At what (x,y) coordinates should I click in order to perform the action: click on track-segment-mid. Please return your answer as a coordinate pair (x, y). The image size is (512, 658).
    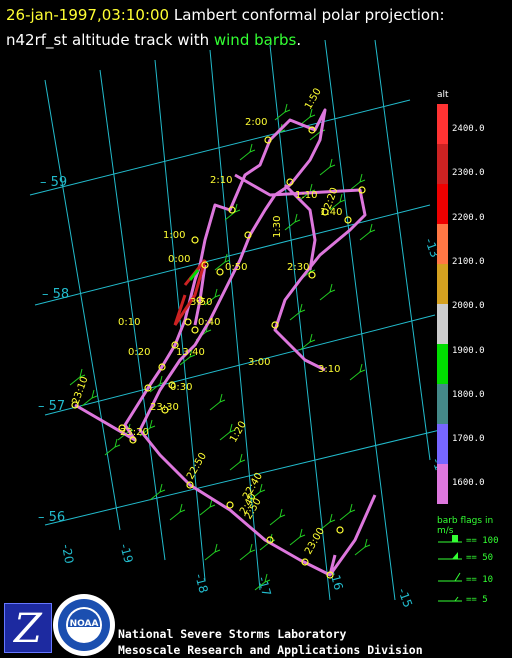
    Looking at the image, I should click on (194, 275).